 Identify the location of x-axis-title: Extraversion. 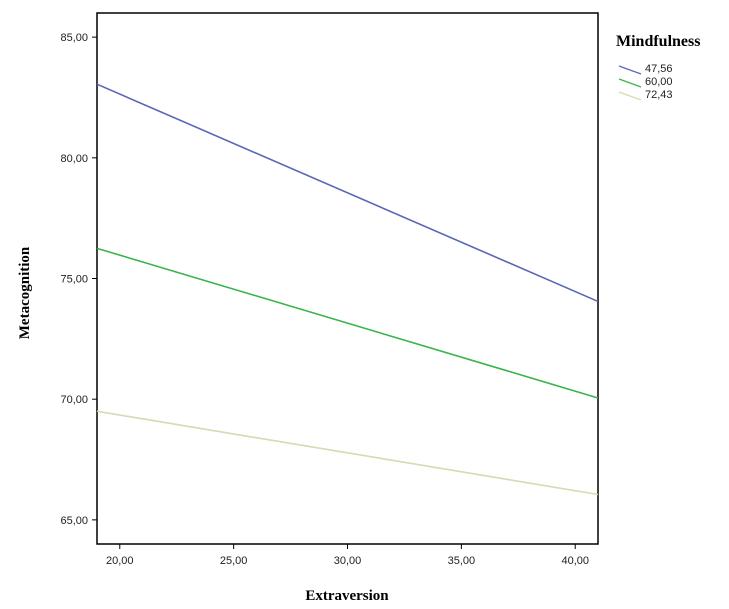
(347, 596).